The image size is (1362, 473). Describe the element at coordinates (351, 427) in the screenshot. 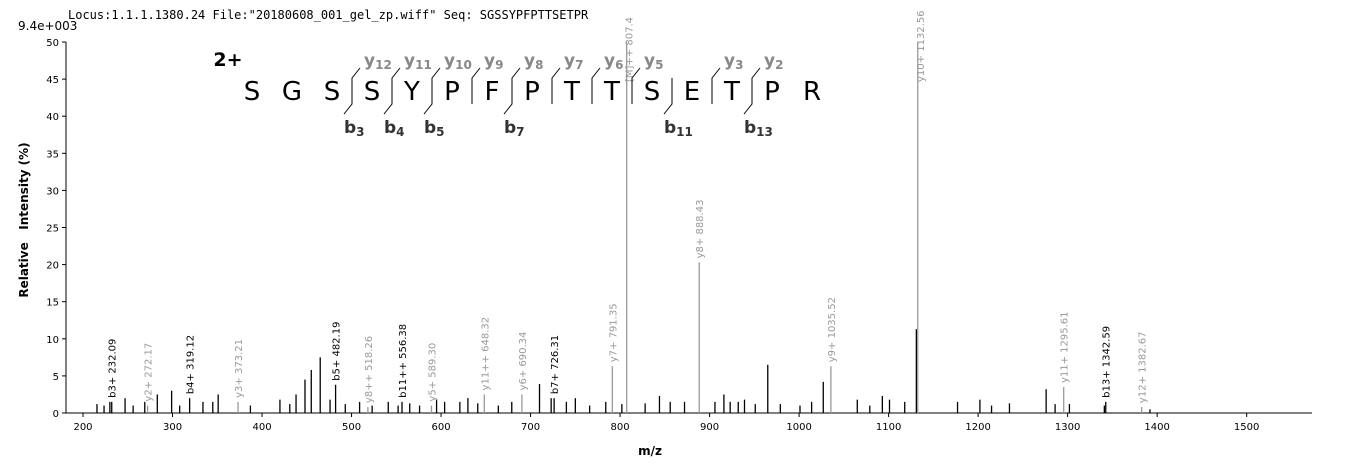

I see `x-tick-label: 500` at that location.